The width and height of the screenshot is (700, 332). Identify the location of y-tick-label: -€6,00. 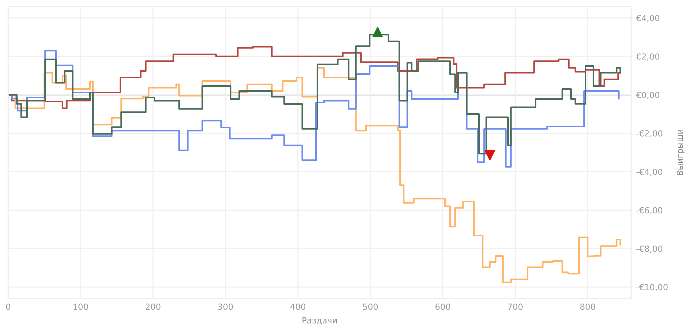
(649, 211).